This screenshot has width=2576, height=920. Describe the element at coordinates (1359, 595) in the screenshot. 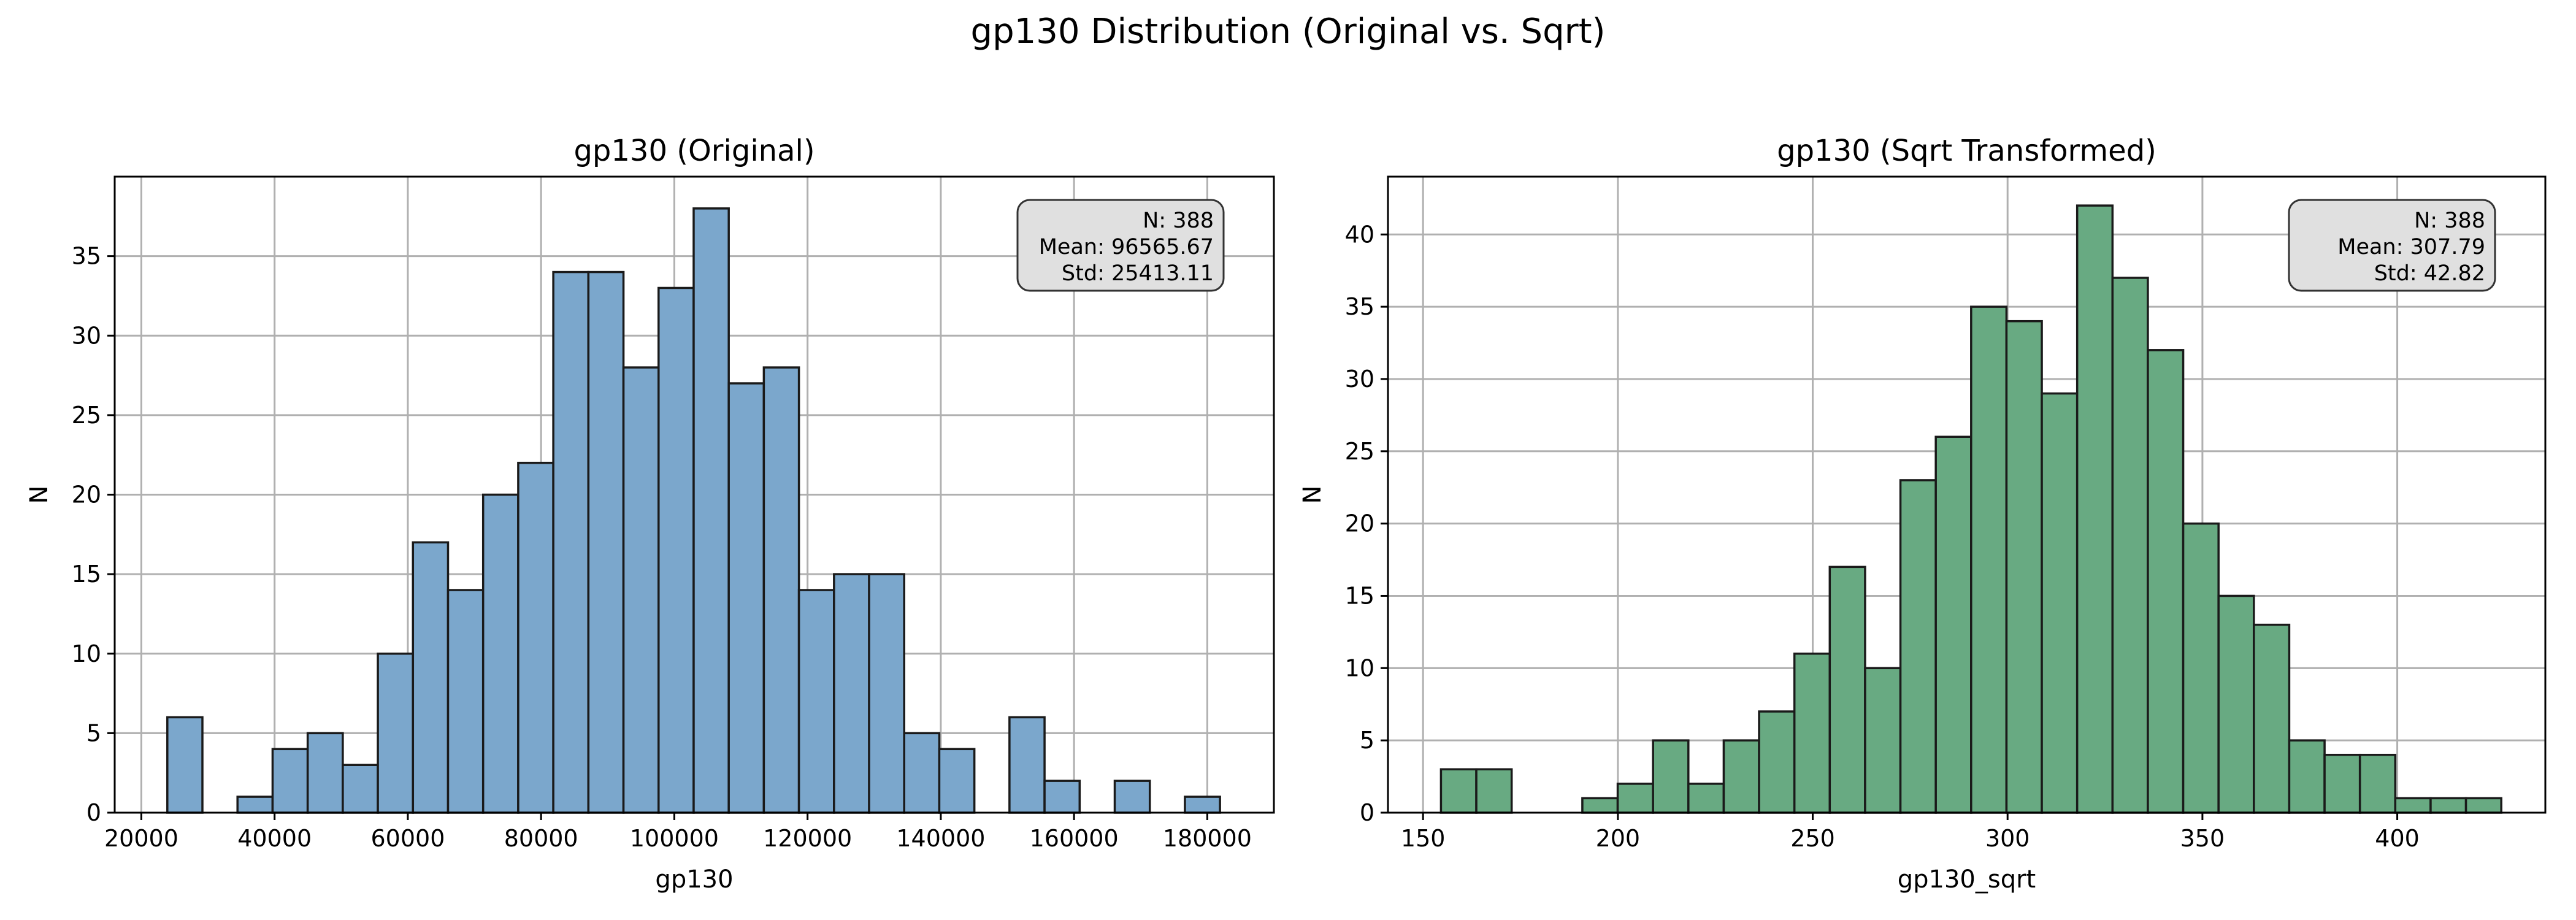

I see `y-tick-label: 15` at that location.